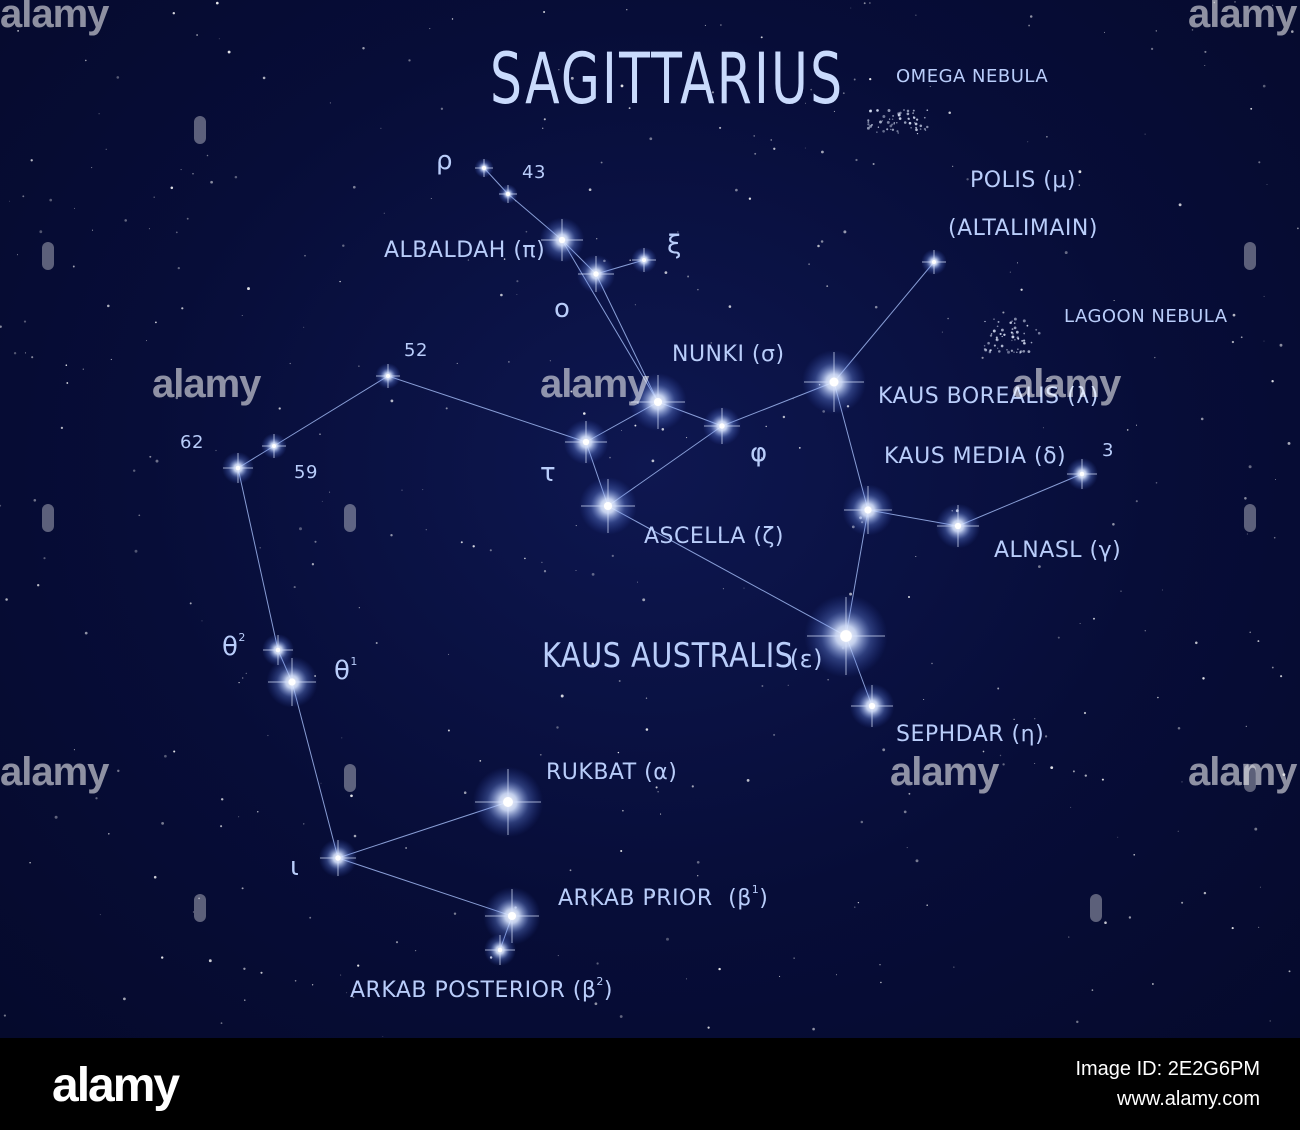 The width and height of the screenshot is (1300, 1130). Describe the element at coordinates (238, 468) in the screenshot. I see `star-s62` at that location.